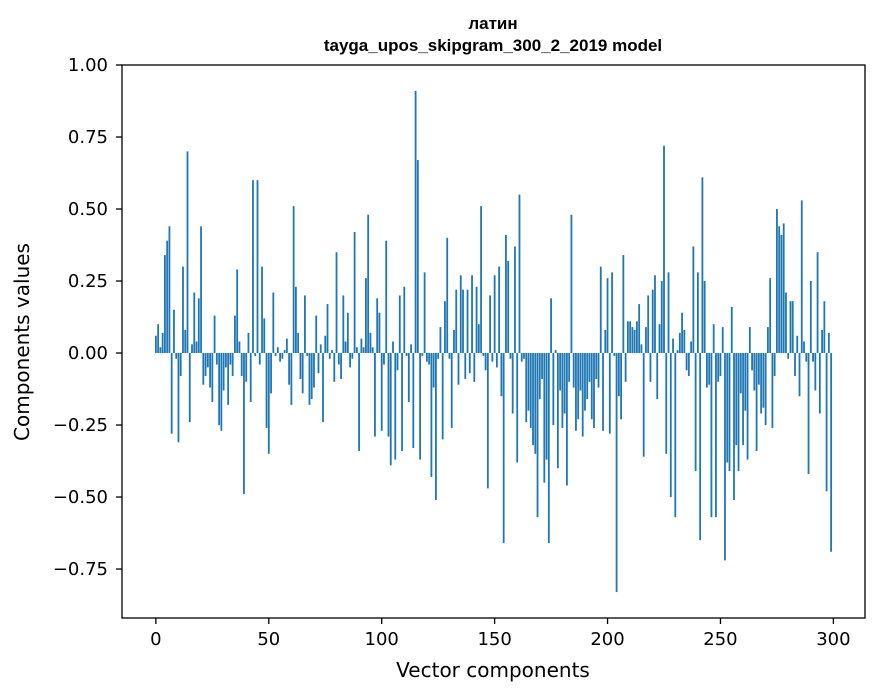  What do you see at coordinates (382, 639) in the screenshot?
I see `x-tick-label: 100` at bounding box center [382, 639].